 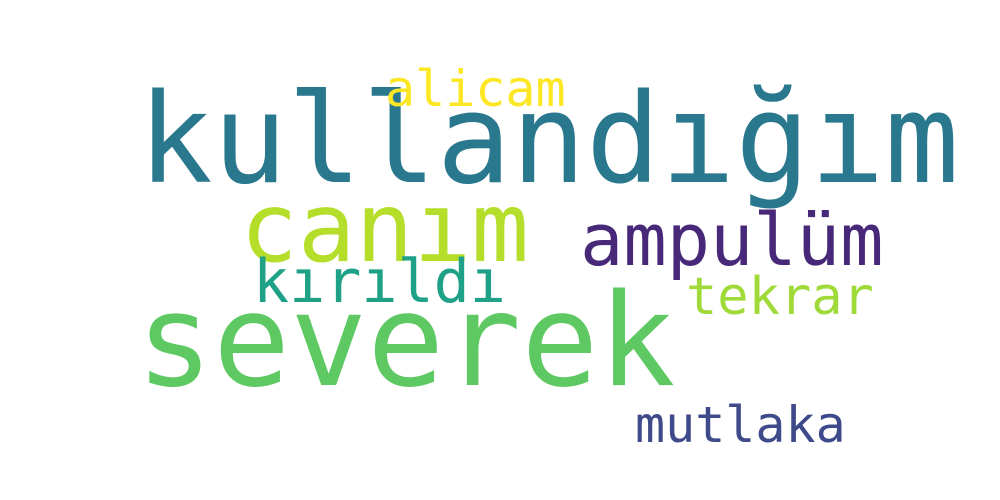 I want to click on word-ampulum: ampulüm, so click(x=732, y=240).